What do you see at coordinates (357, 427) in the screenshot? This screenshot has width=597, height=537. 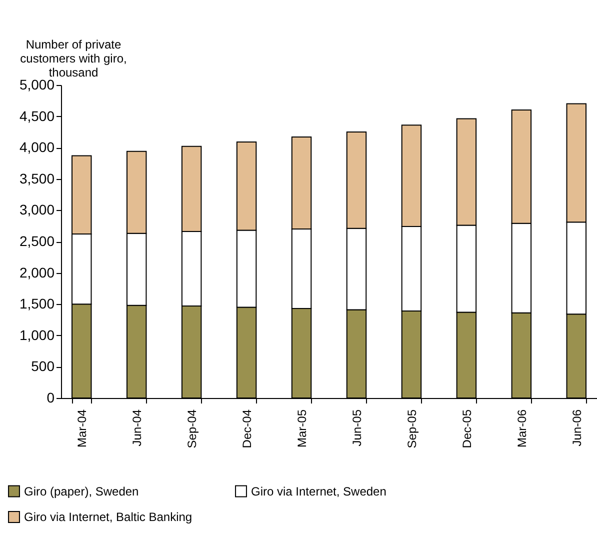 I see `x-tick-label: Jun-05` at bounding box center [357, 427].